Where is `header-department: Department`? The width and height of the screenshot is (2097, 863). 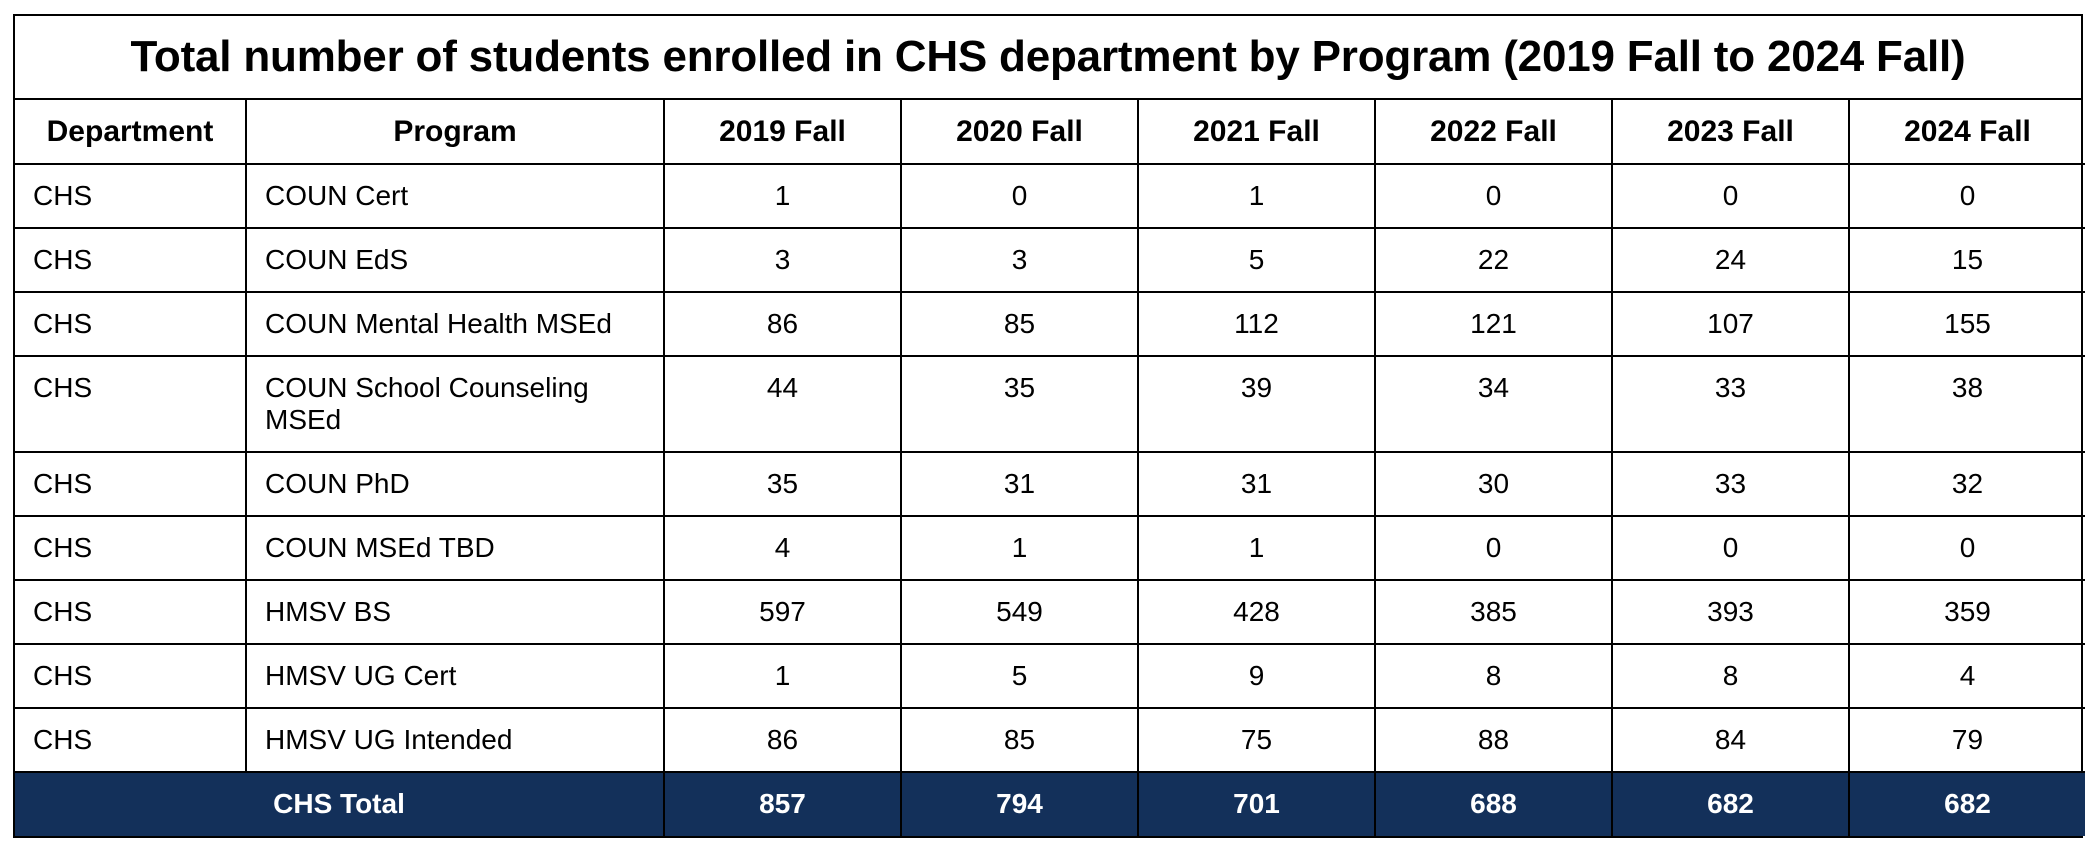
header-department: Department is located at coordinates (131, 132).